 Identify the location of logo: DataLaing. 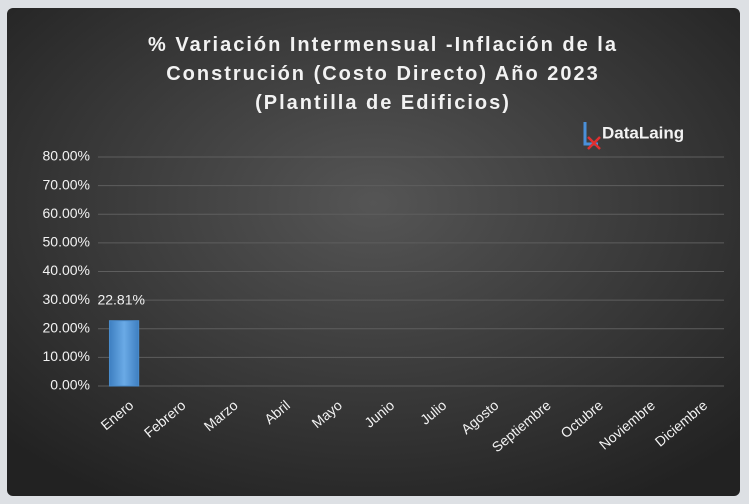
(643, 132).